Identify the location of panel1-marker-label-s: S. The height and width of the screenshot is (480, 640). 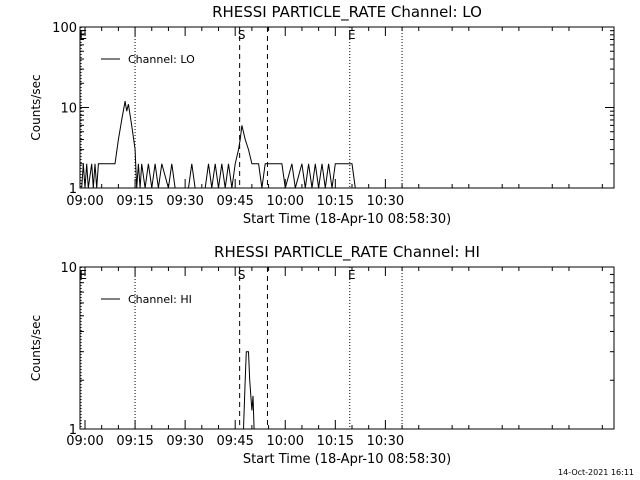
(242, 35).